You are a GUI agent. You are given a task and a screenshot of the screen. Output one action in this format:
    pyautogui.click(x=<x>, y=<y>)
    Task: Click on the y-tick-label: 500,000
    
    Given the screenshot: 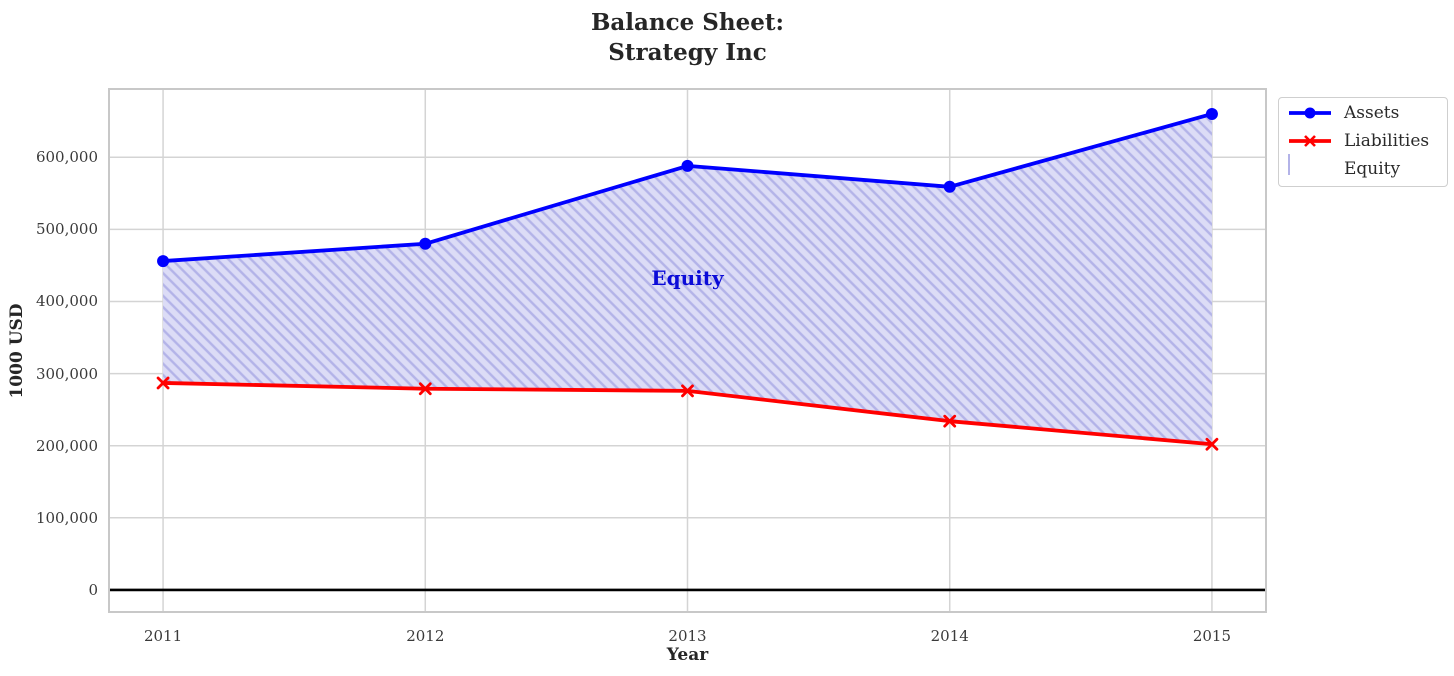 What is the action you would take?
    pyautogui.click(x=66, y=229)
    